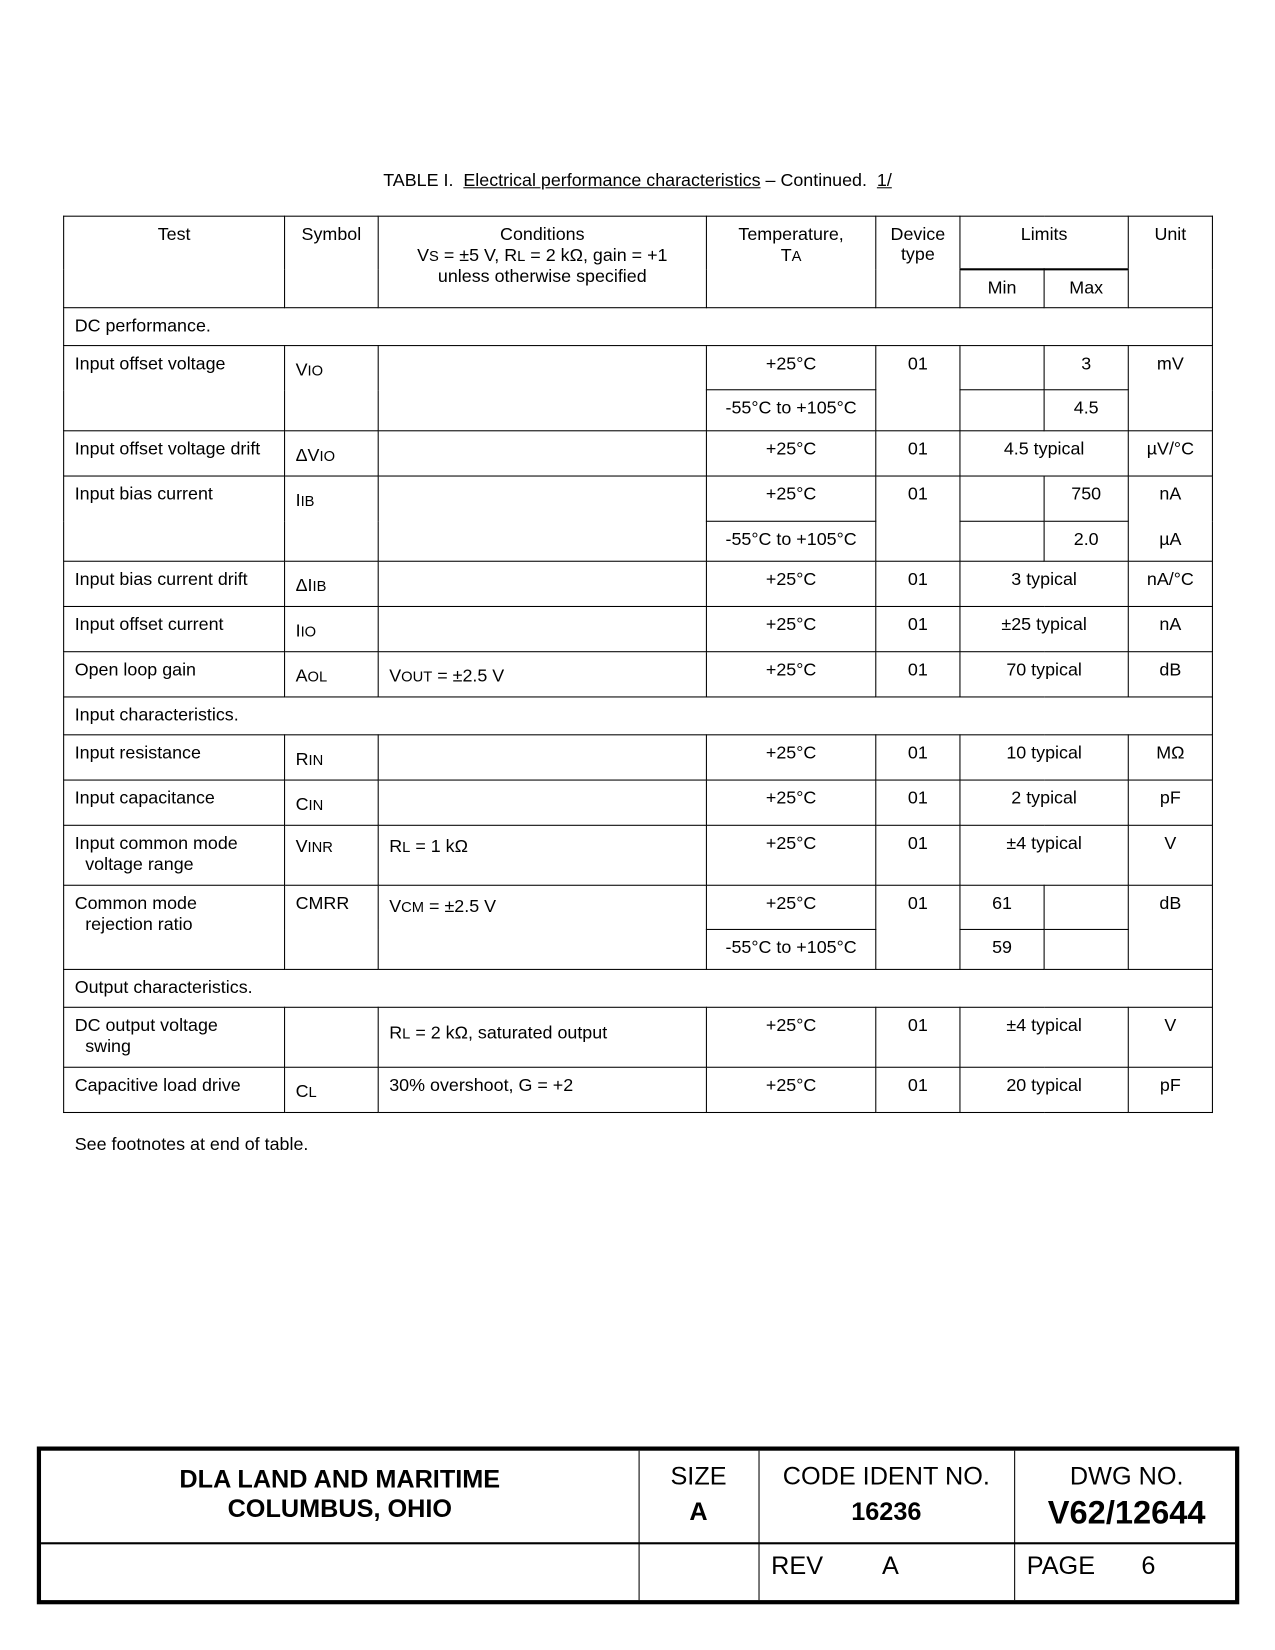 Image resolution: width=1275 pixels, height=1650 pixels. What do you see at coordinates (478, 255) in the screenshot?
I see `spec-a: = ±5 V, R` at bounding box center [478, 255].